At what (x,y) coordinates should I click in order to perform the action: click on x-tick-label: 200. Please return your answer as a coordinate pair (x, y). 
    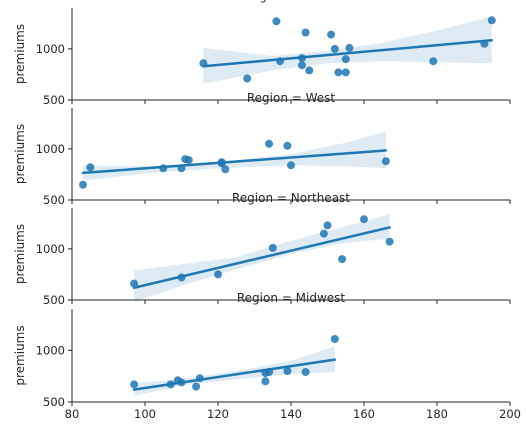
    Looking at the image, I should click on (510, 414).